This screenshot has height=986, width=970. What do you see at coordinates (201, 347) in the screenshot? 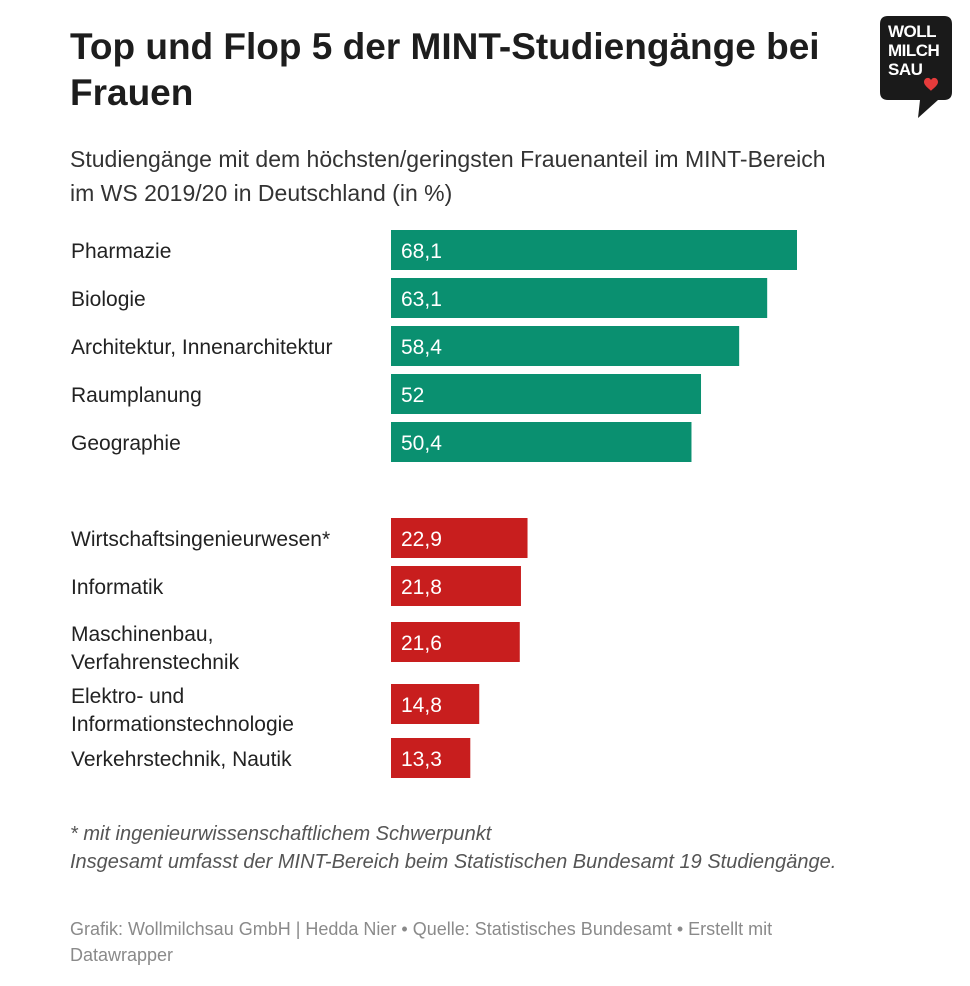
I see `category-label: Architektur, Innenarchitektur` at bounding box center [201, 347].